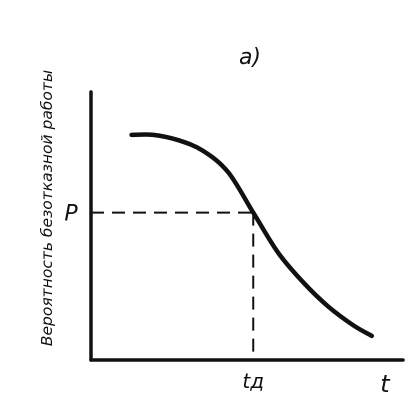 Image resolution: width=420 pixels, height=420 pixels. I want to click on panel-label: a), so click(250, 57).